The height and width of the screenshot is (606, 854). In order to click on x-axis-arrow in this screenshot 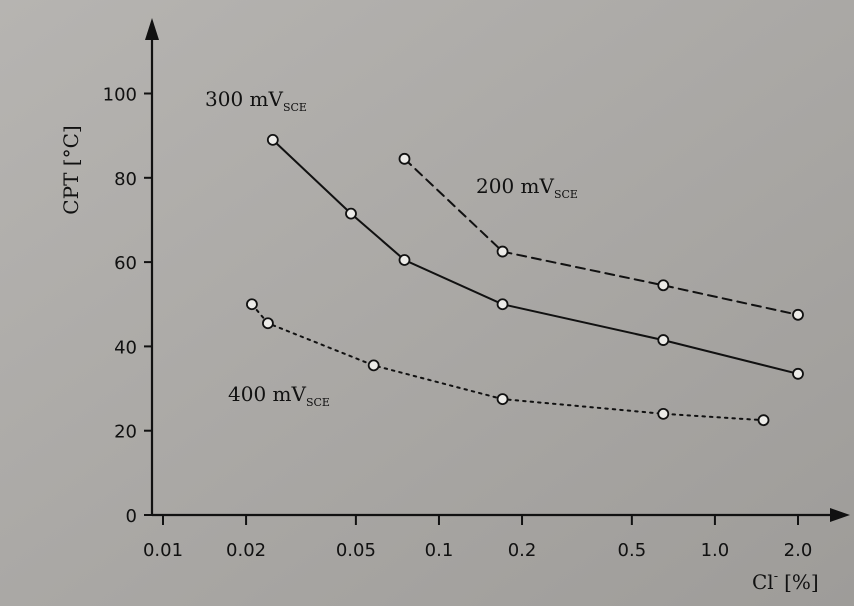, I will do `click(840, 515)`.